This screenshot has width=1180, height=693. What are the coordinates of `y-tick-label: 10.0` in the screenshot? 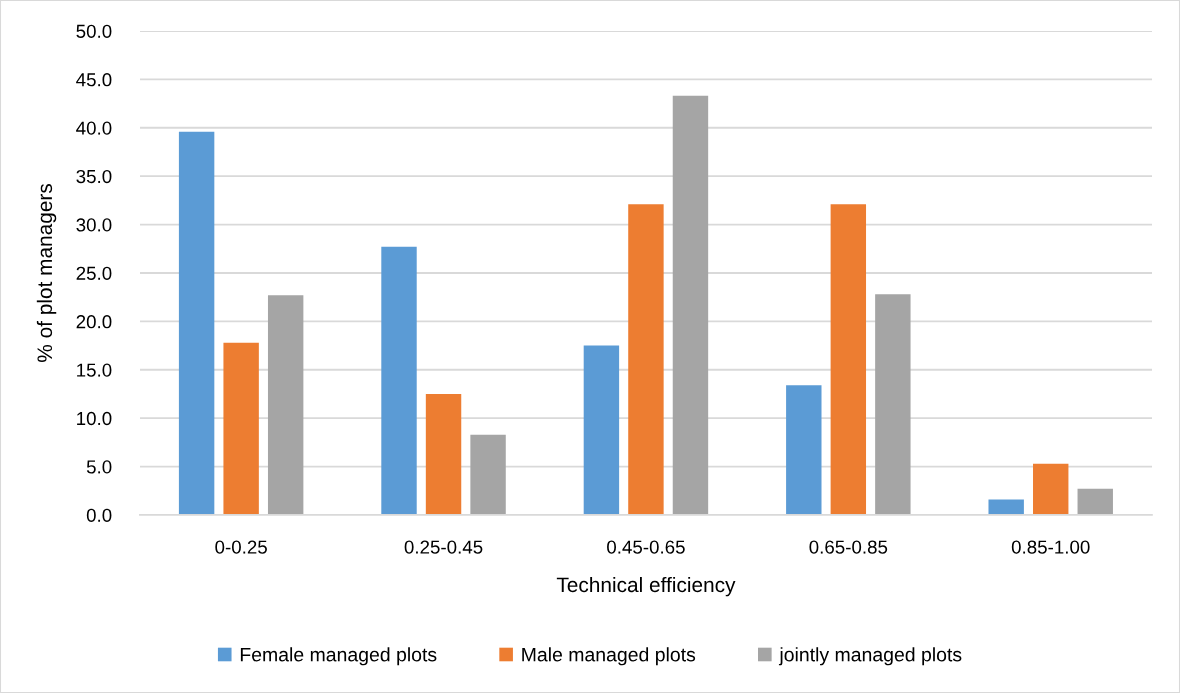 It's located at (94, 418).